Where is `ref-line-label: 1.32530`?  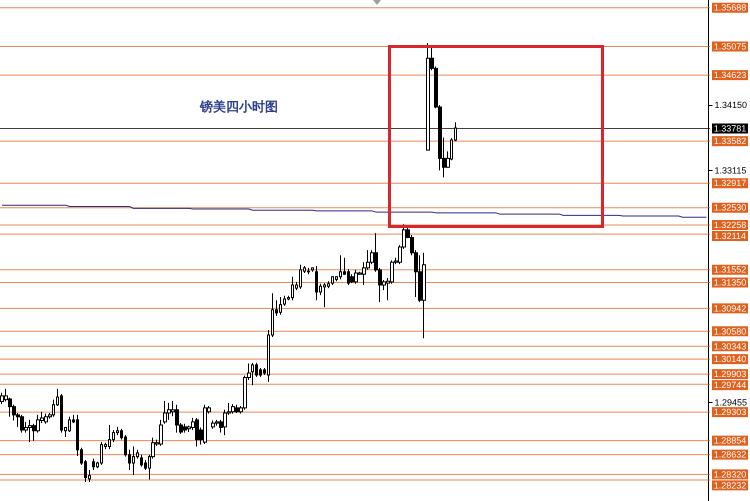 ref-line-label: 1.32530 is located at coordinates (730, 207).